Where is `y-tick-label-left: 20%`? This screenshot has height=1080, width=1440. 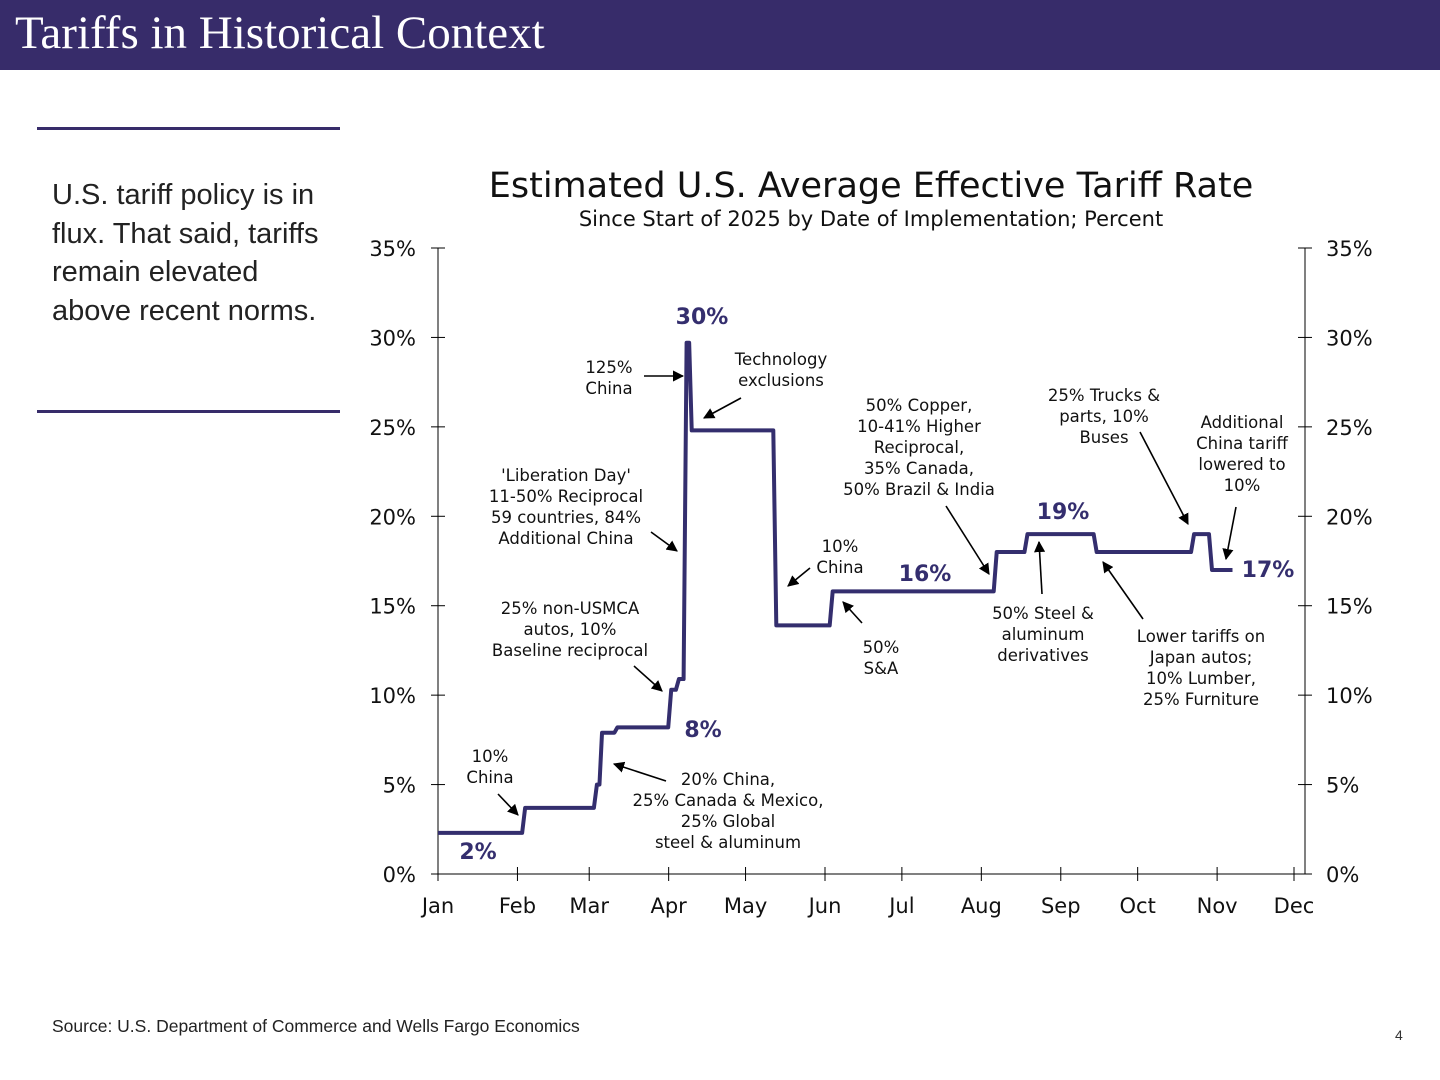 y-tick-label-left: 20% is located at coordinates (392, 517).